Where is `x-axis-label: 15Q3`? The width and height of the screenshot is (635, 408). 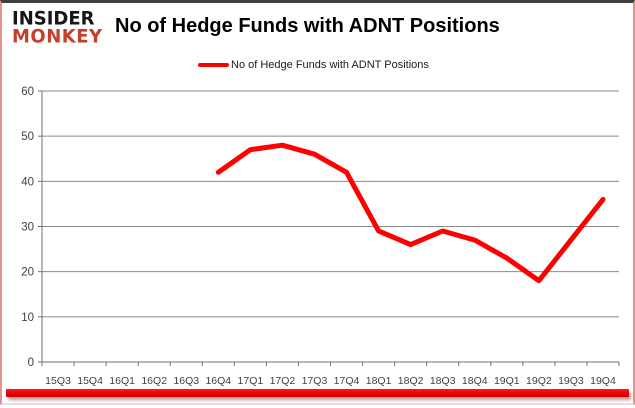
x-axis-label: 15Q3 is located at coordinates (58, 381).